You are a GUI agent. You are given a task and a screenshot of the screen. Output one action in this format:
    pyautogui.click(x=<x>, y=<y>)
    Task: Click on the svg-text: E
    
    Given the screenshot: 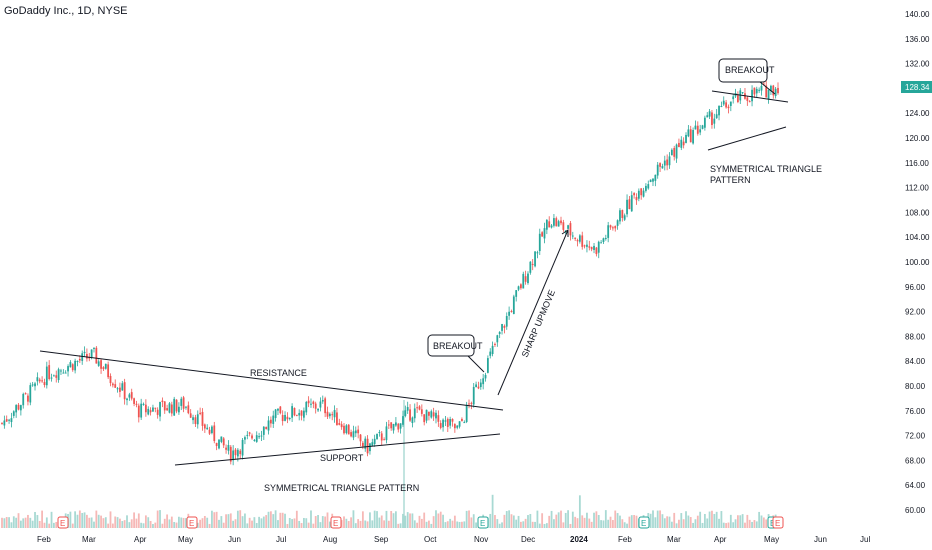 What is the action you would take?
    pyautogui.click(x=482, y=523)
    